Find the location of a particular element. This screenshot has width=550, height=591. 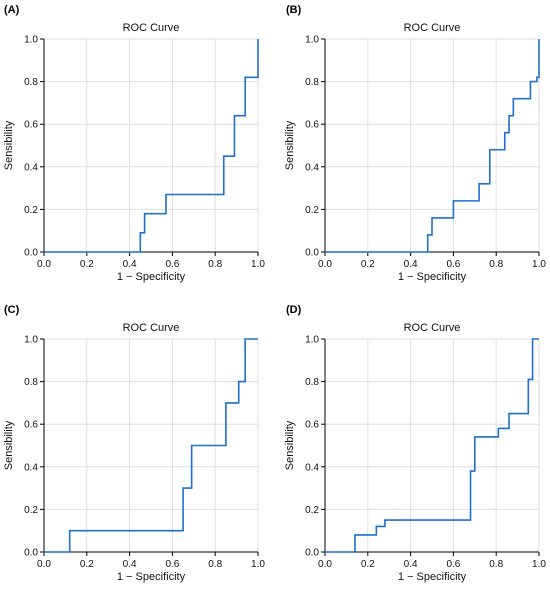

panel-label: (B) is located at coordinates (294, 10).